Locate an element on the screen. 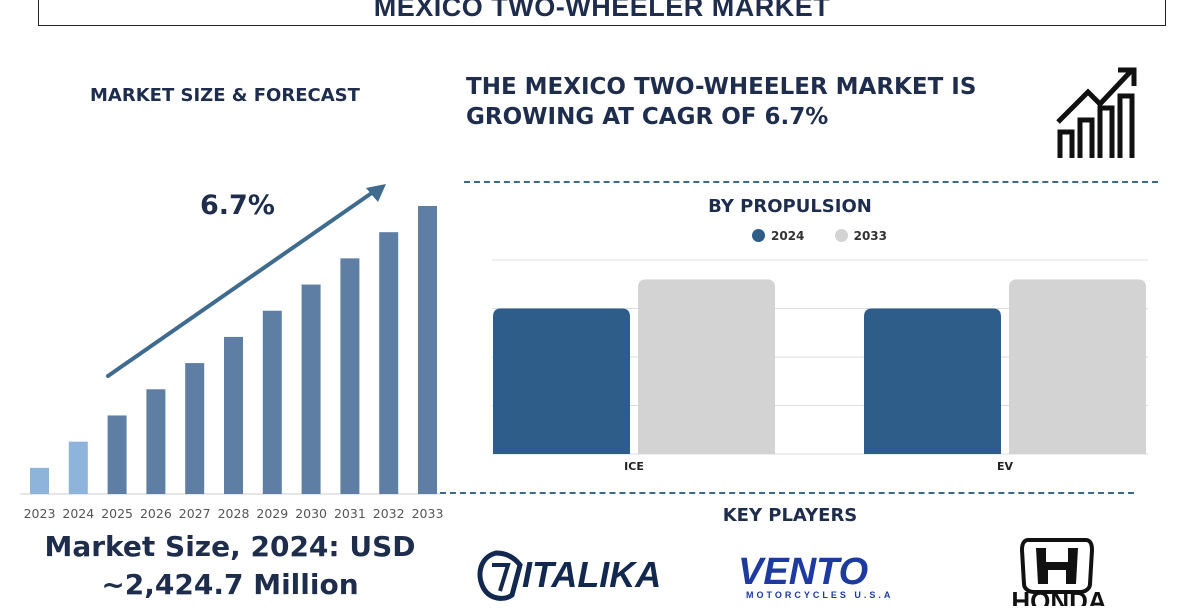  vento-logo: VENTO MOTORCYCLES U.S.A is located at coordinates (815, 575).